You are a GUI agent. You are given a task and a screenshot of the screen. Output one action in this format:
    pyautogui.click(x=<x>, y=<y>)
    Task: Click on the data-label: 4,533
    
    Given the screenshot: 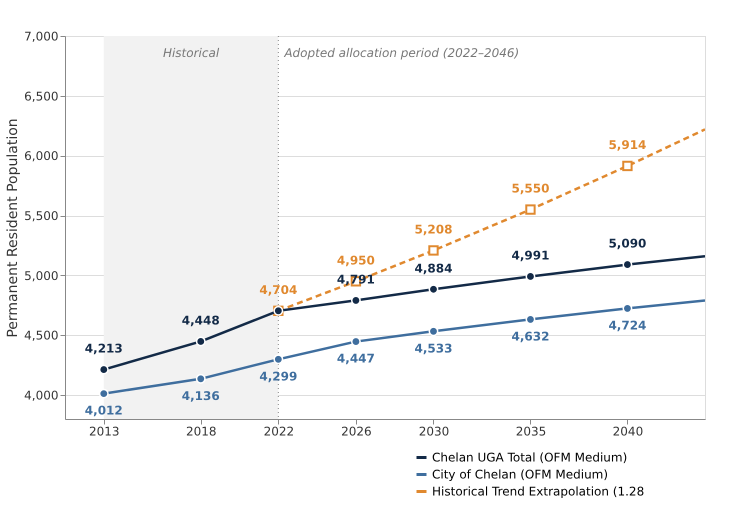 What is the action you would take?
    pyautogui.click(x=433, y=348)
    